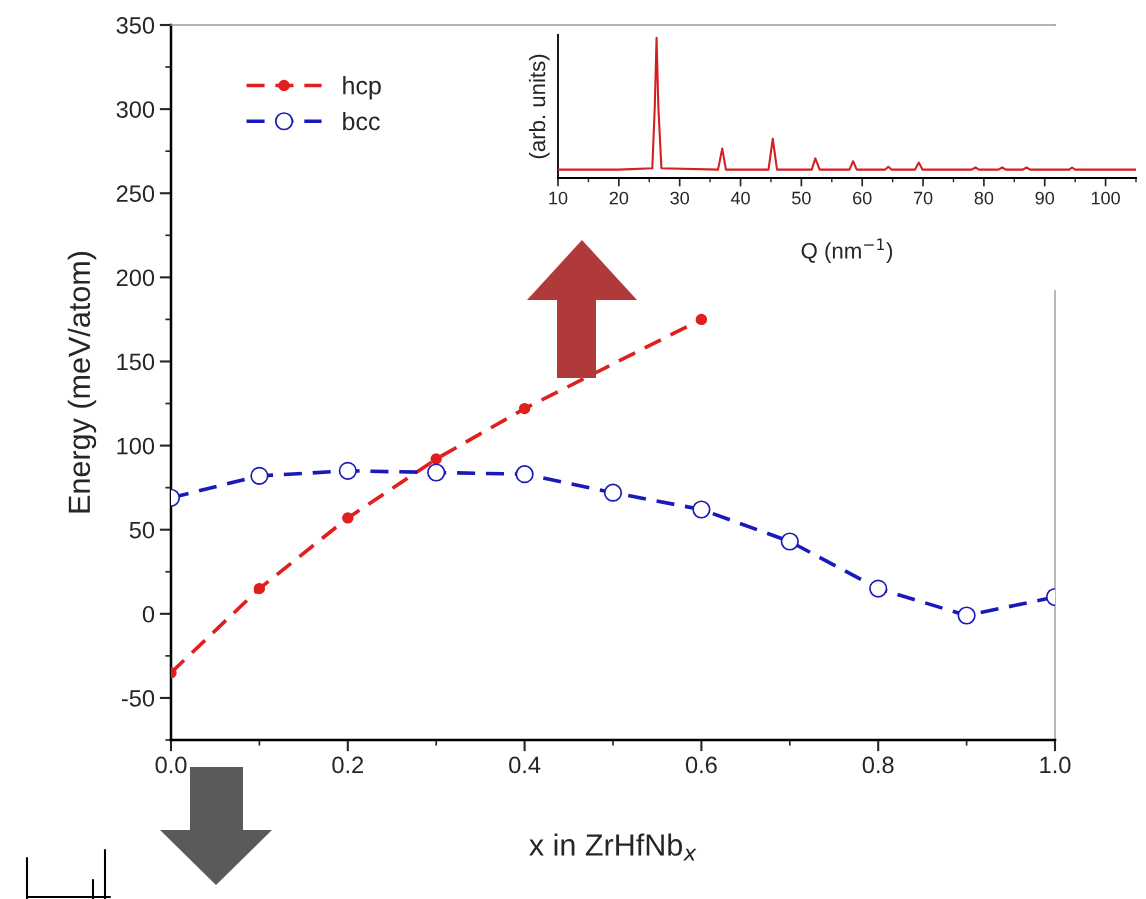 The height and width of the screenshot is (899, 1146). I want to click on legend-label: hcp, so click(362, 88).